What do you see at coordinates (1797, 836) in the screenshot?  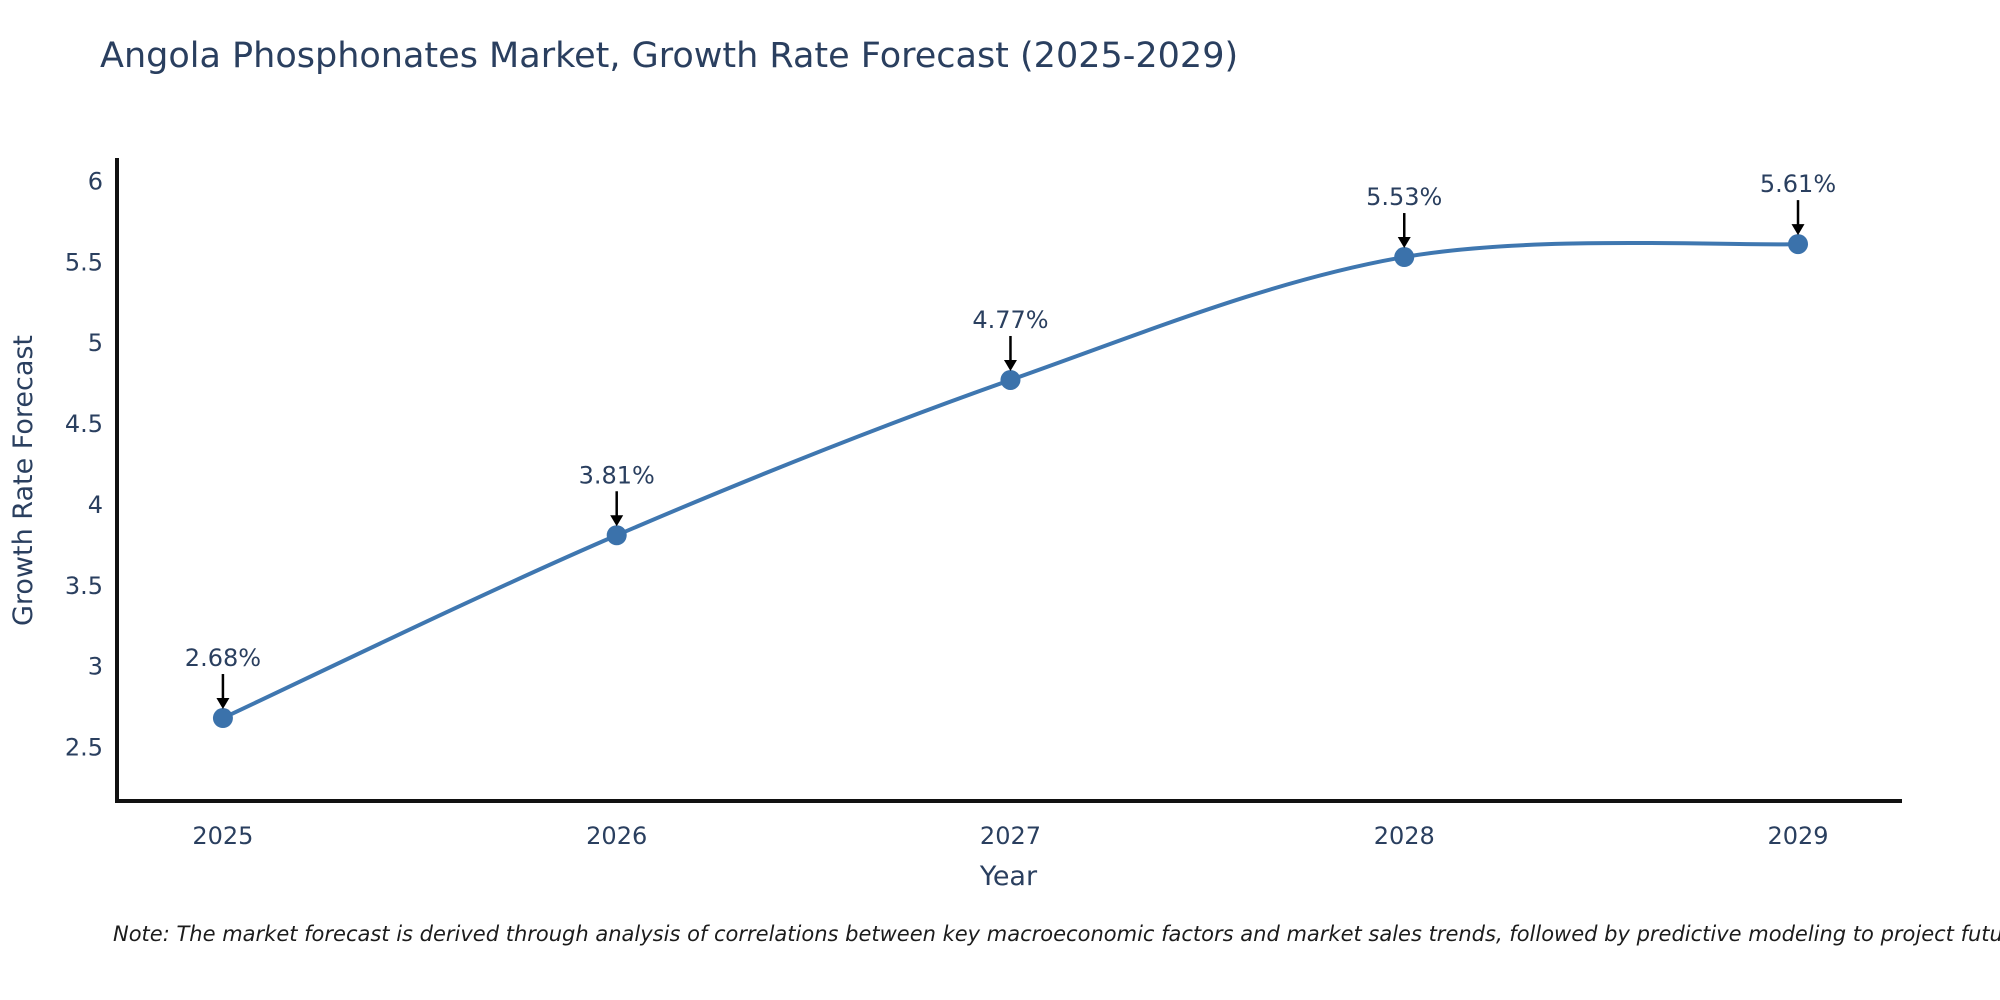 I see `x-tick-label: 2029` at bounding box center [1797, 836].